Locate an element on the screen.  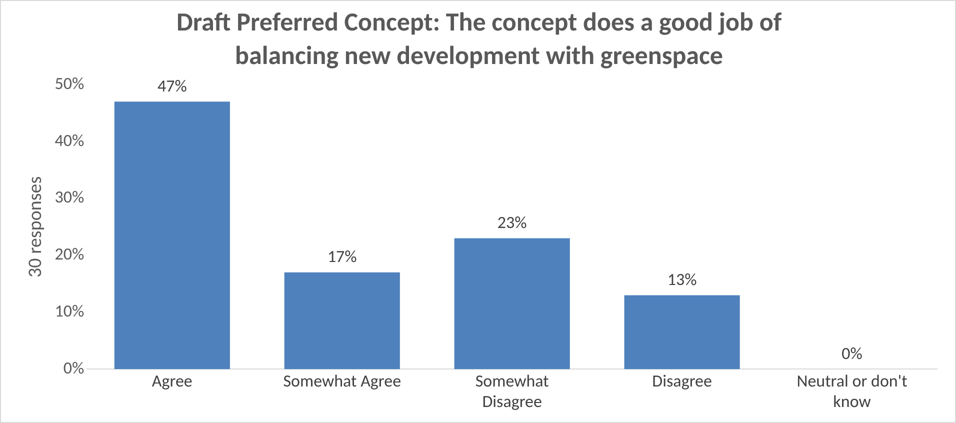
y-tick-label: 50% is located at coordinates (69, 83).